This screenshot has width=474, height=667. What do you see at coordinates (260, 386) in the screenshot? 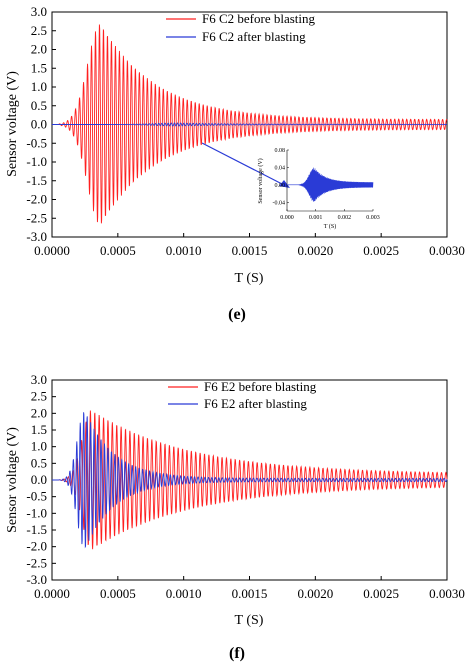
I see `legend-label-f-before: F6 E2 before blasting` at bounding box center [260, 386].